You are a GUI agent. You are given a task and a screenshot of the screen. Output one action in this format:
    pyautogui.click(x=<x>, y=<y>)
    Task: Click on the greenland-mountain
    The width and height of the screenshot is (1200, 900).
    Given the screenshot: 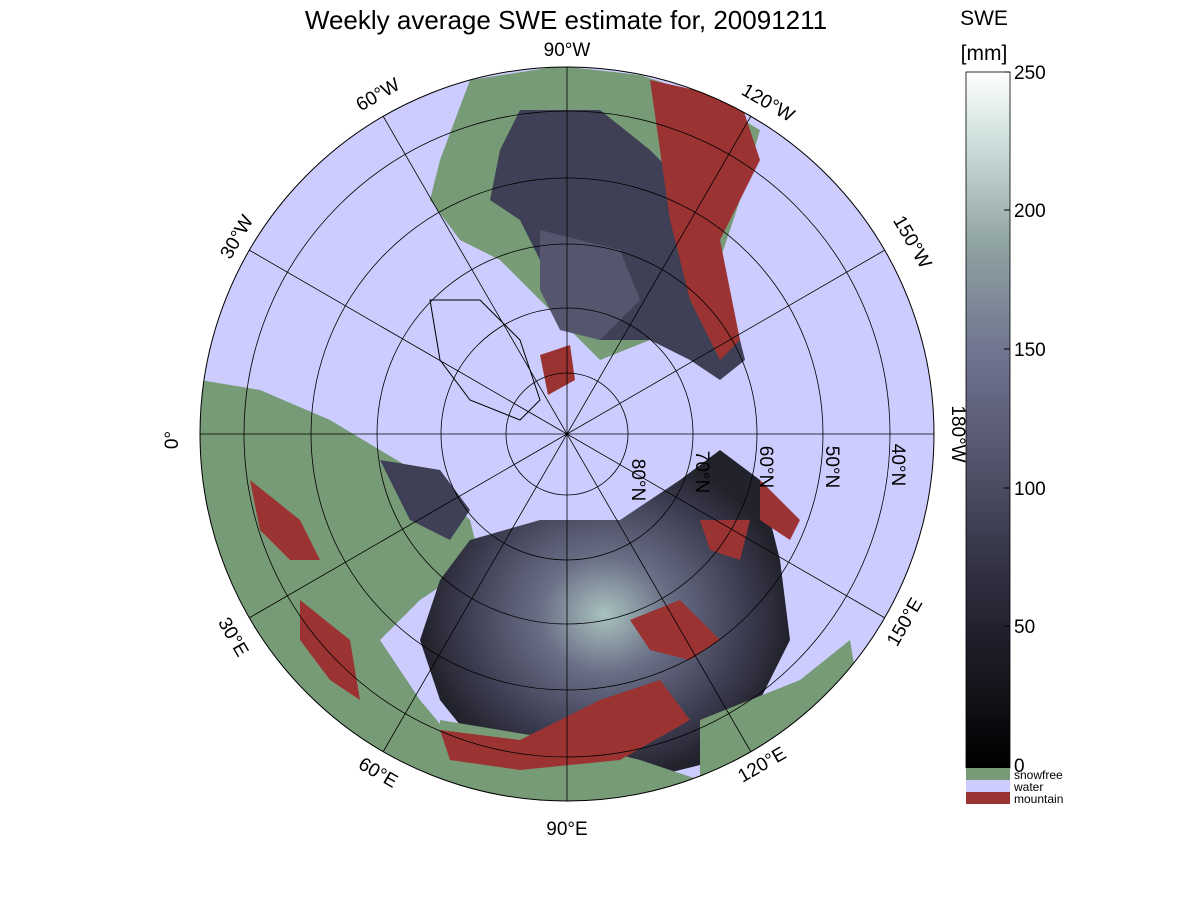 What is the action you would take?
    pyautogui.click(x=557, y=370)
    